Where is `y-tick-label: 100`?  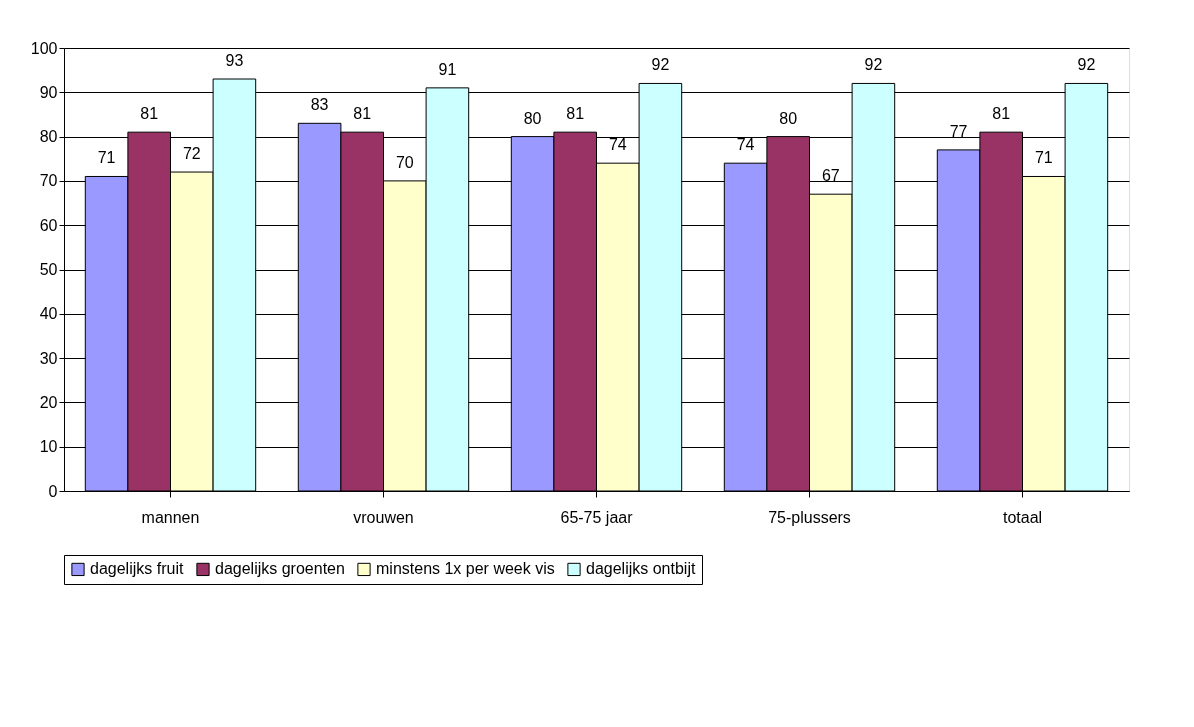
y-tick-label: 100 is located at coordinates (44, 48).